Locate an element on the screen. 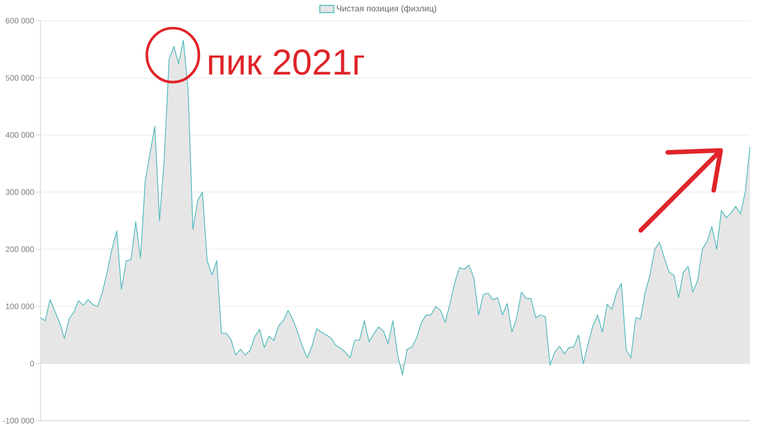  y-tick-label: 400 000 is located at coordinates (20, 135).